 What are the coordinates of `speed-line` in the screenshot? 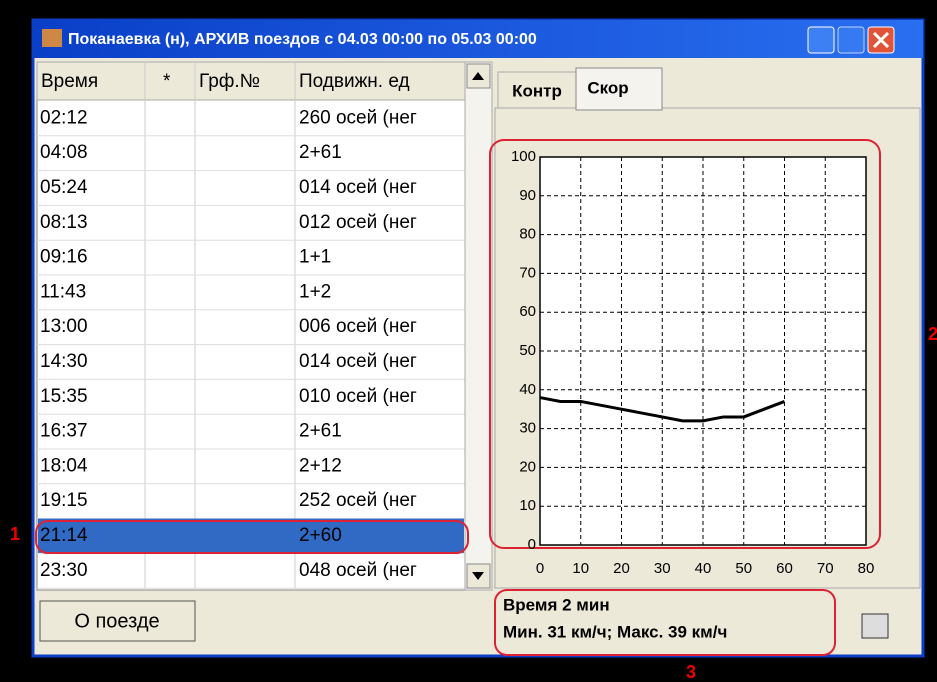 It's located at (662, 409).